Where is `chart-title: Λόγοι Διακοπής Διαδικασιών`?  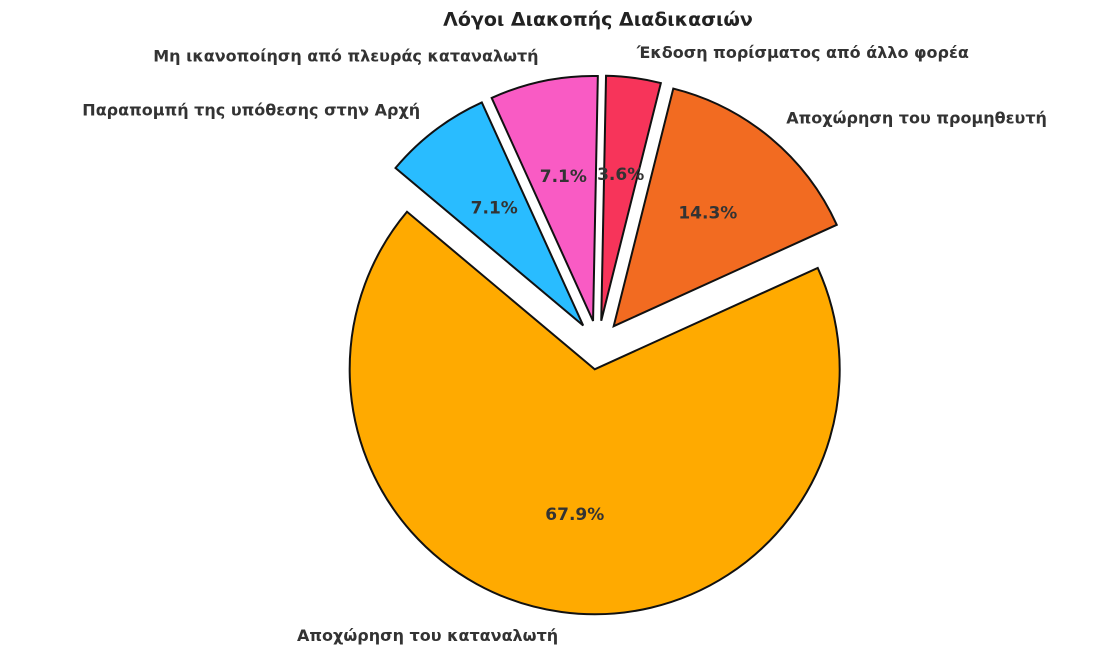
chart-title: Λόγοι Διακοπής Διαδικασιών is located at coordinates (598, 20).